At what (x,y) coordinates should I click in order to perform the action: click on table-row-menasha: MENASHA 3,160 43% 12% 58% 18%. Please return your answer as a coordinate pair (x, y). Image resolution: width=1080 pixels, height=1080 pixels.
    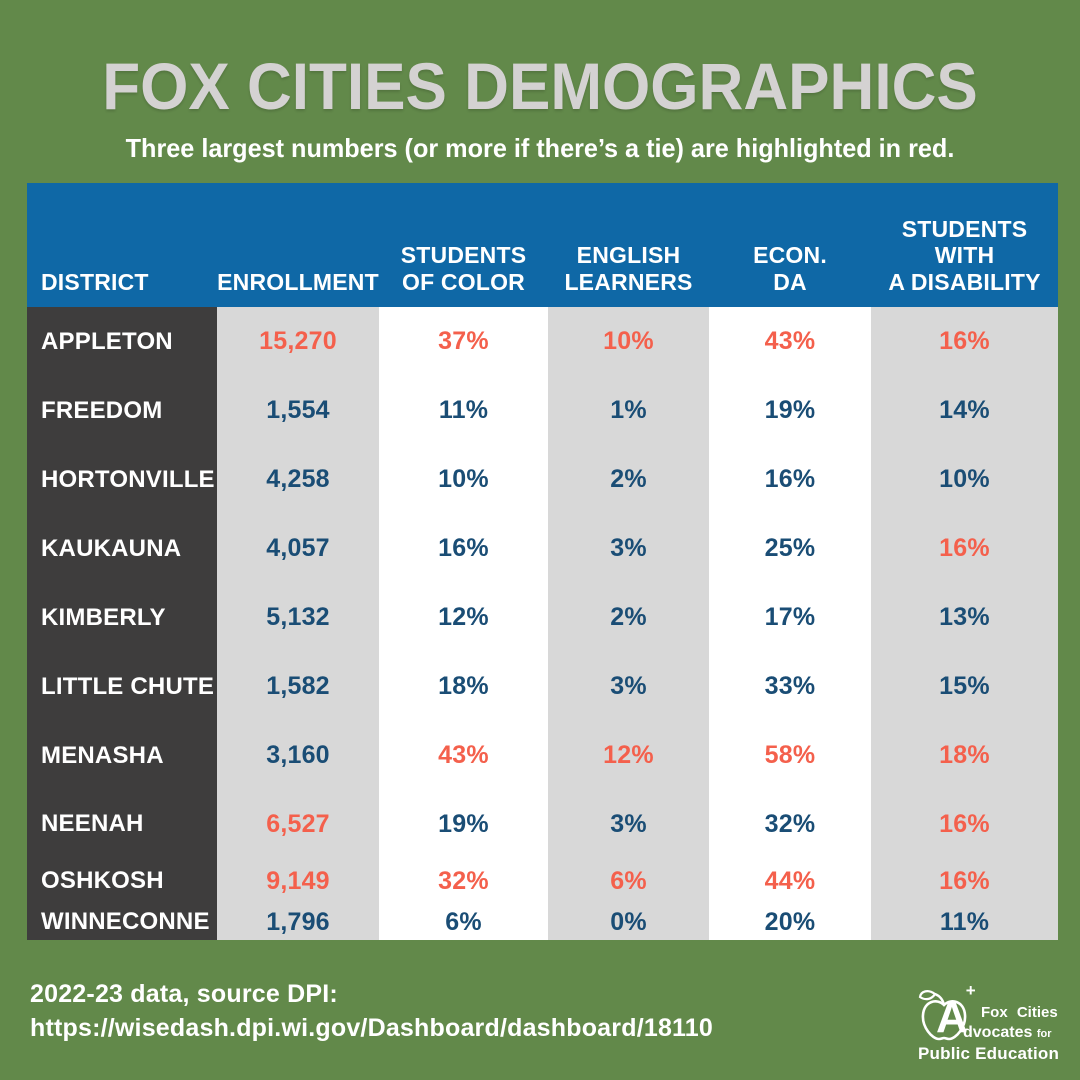
    Looking at the image, I should click on (542, 755).